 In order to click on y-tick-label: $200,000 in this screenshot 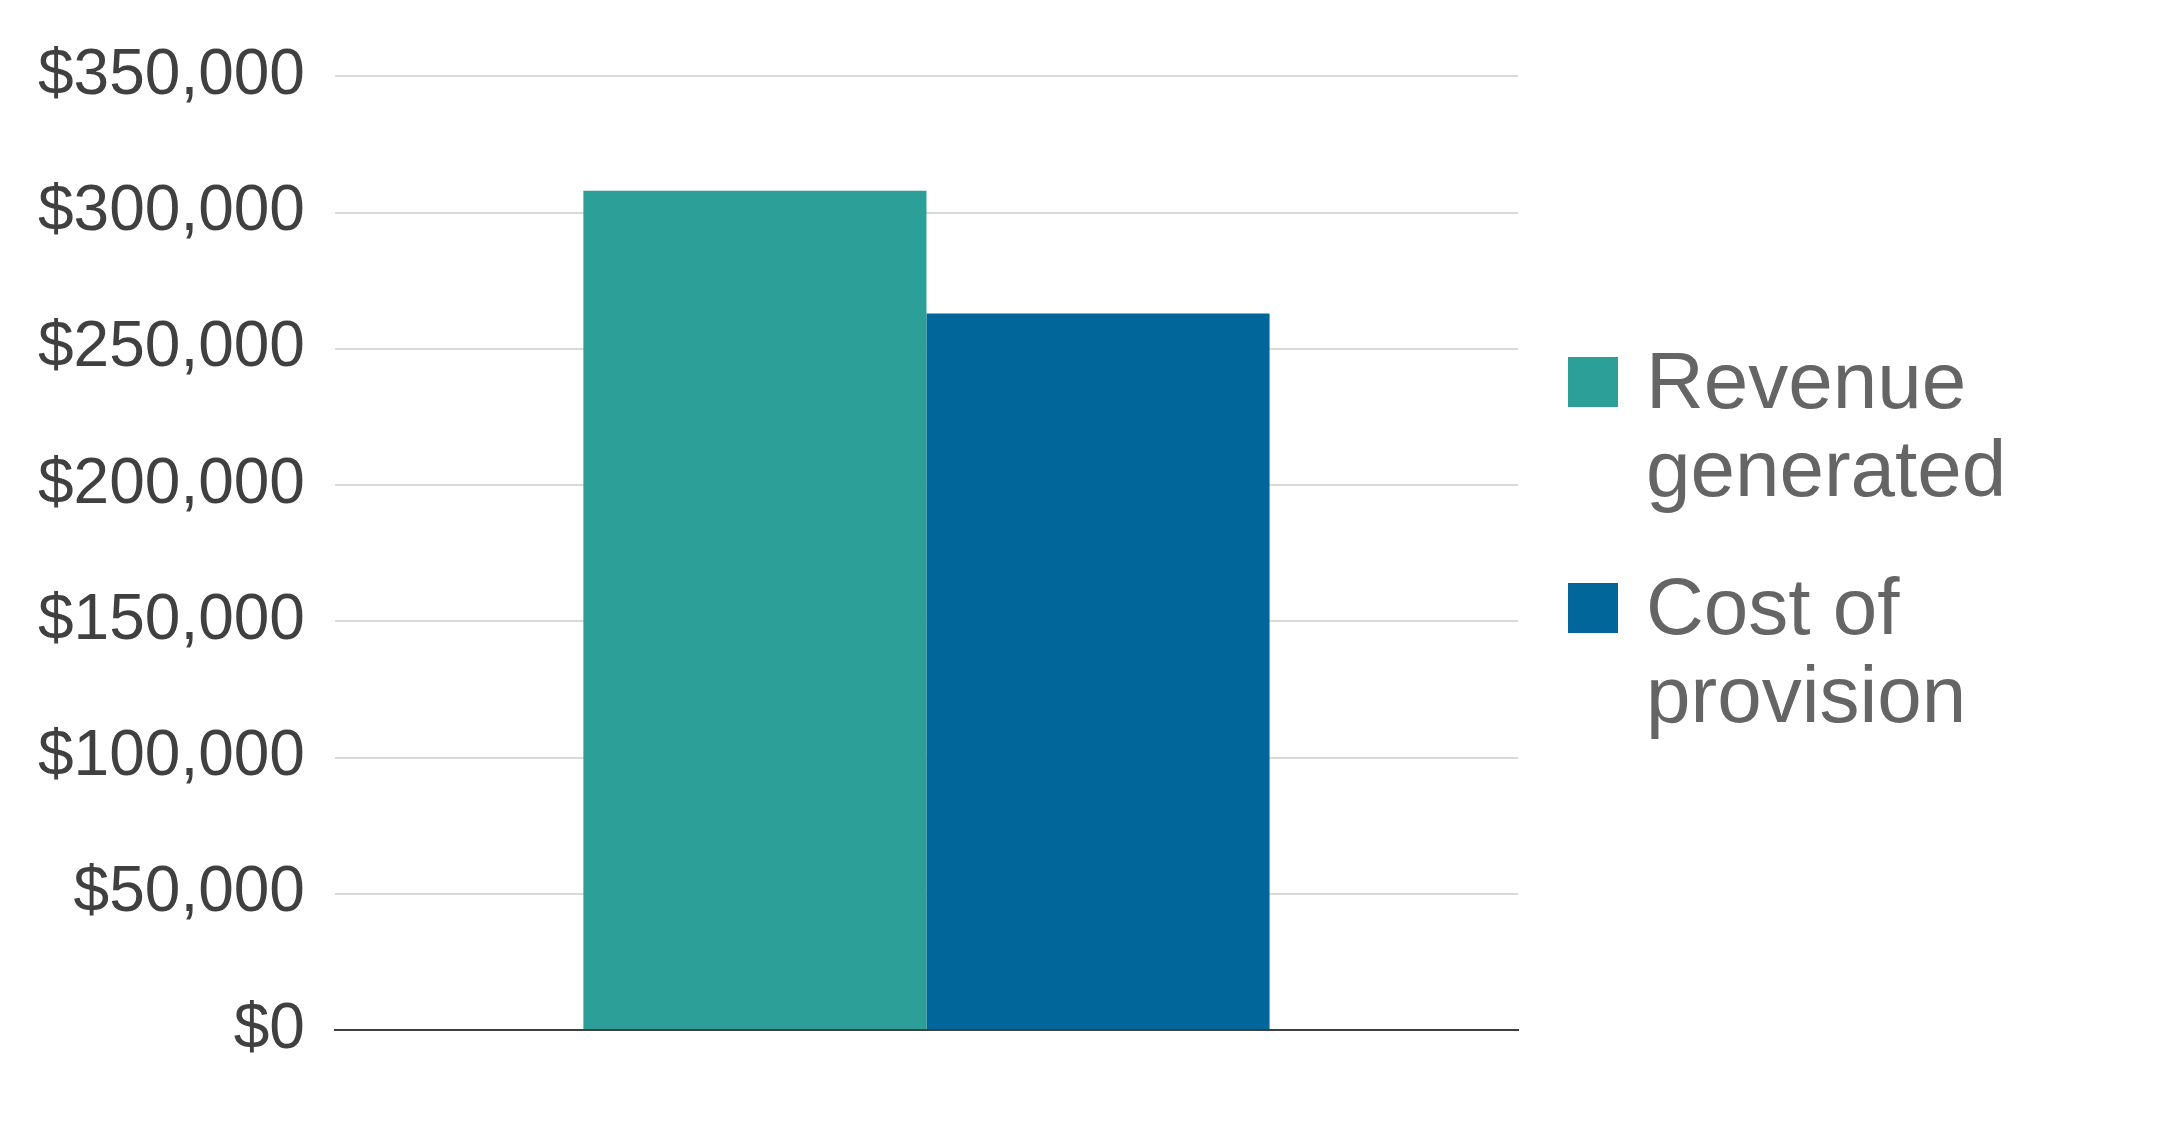, I will do `click(171, 480)`.